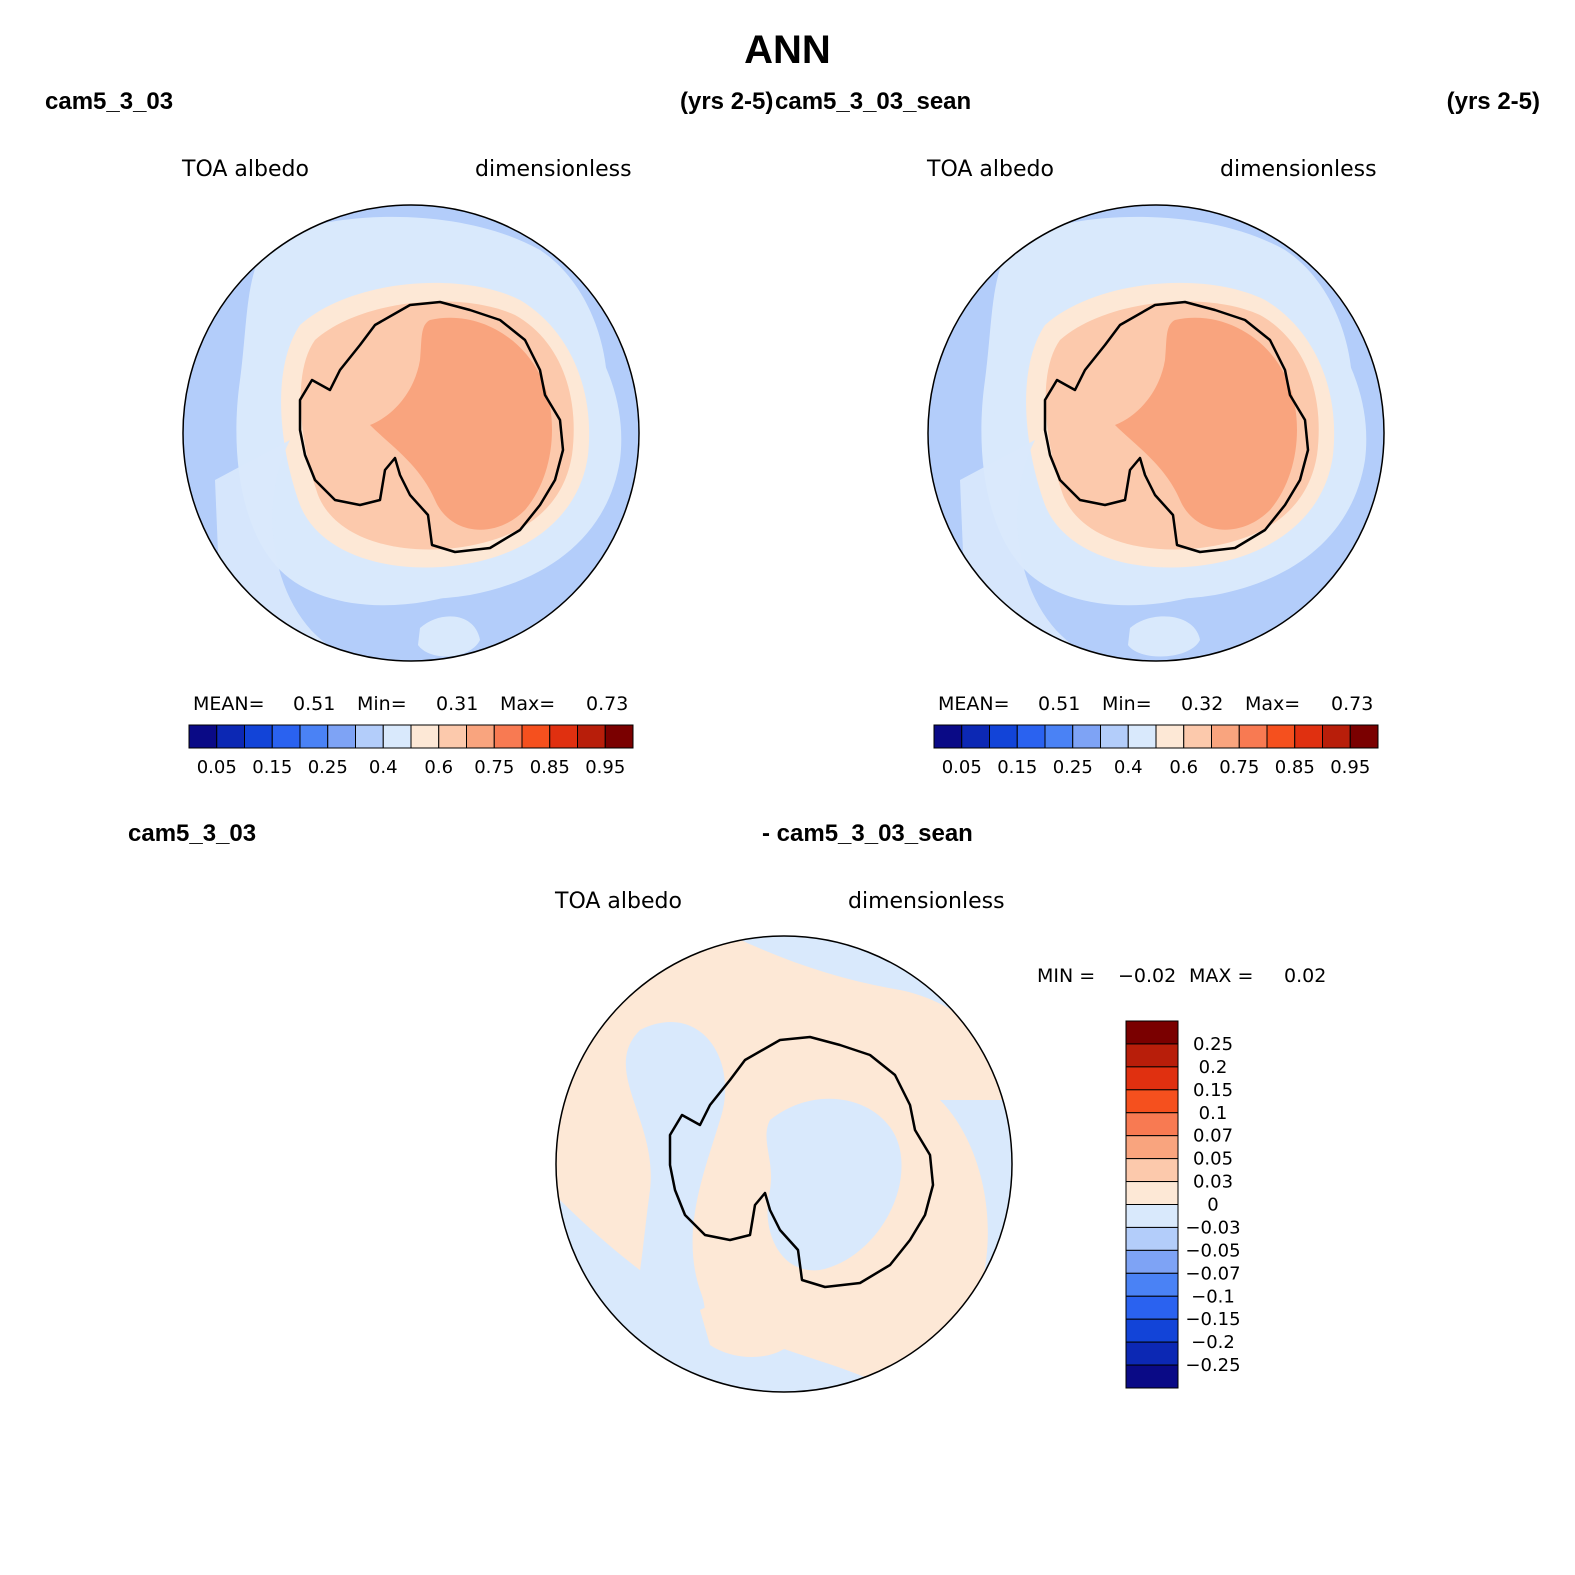 Image resolution: width=1575 pixels, height=1575 pixels. I want to click on diff-max-label: MAX =, so click(1221, 976).